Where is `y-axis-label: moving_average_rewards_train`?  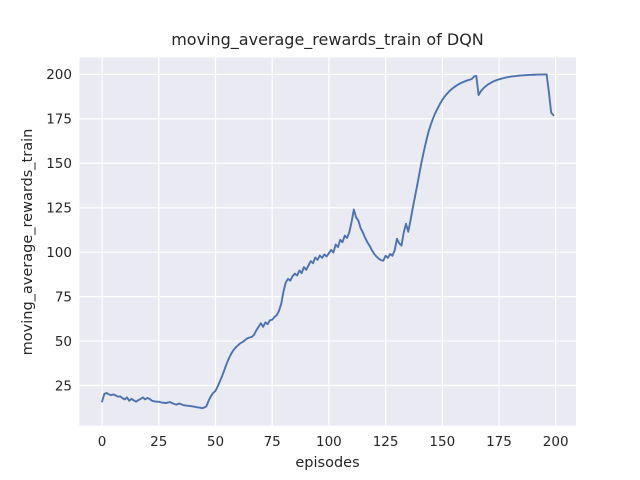 y-axis-label: moving_average_rewards_train is located at coordinates (28, 242).